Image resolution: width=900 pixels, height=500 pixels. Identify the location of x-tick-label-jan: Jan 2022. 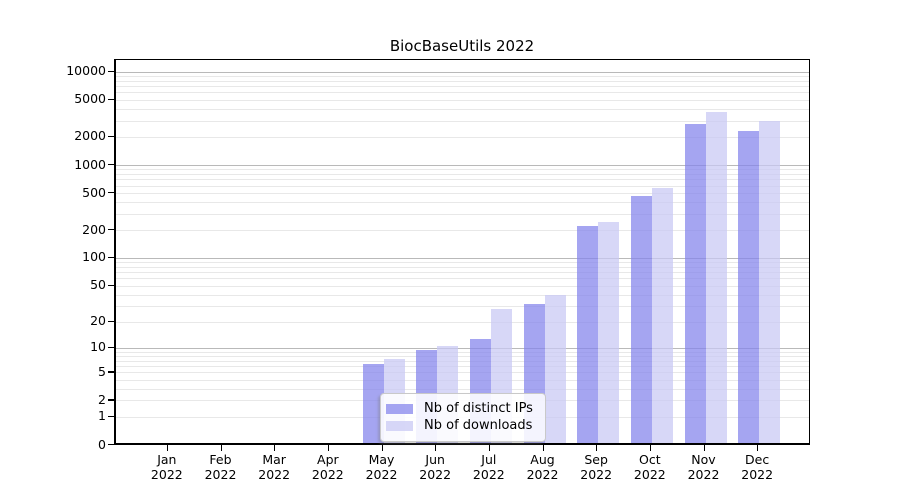
(166, 467).